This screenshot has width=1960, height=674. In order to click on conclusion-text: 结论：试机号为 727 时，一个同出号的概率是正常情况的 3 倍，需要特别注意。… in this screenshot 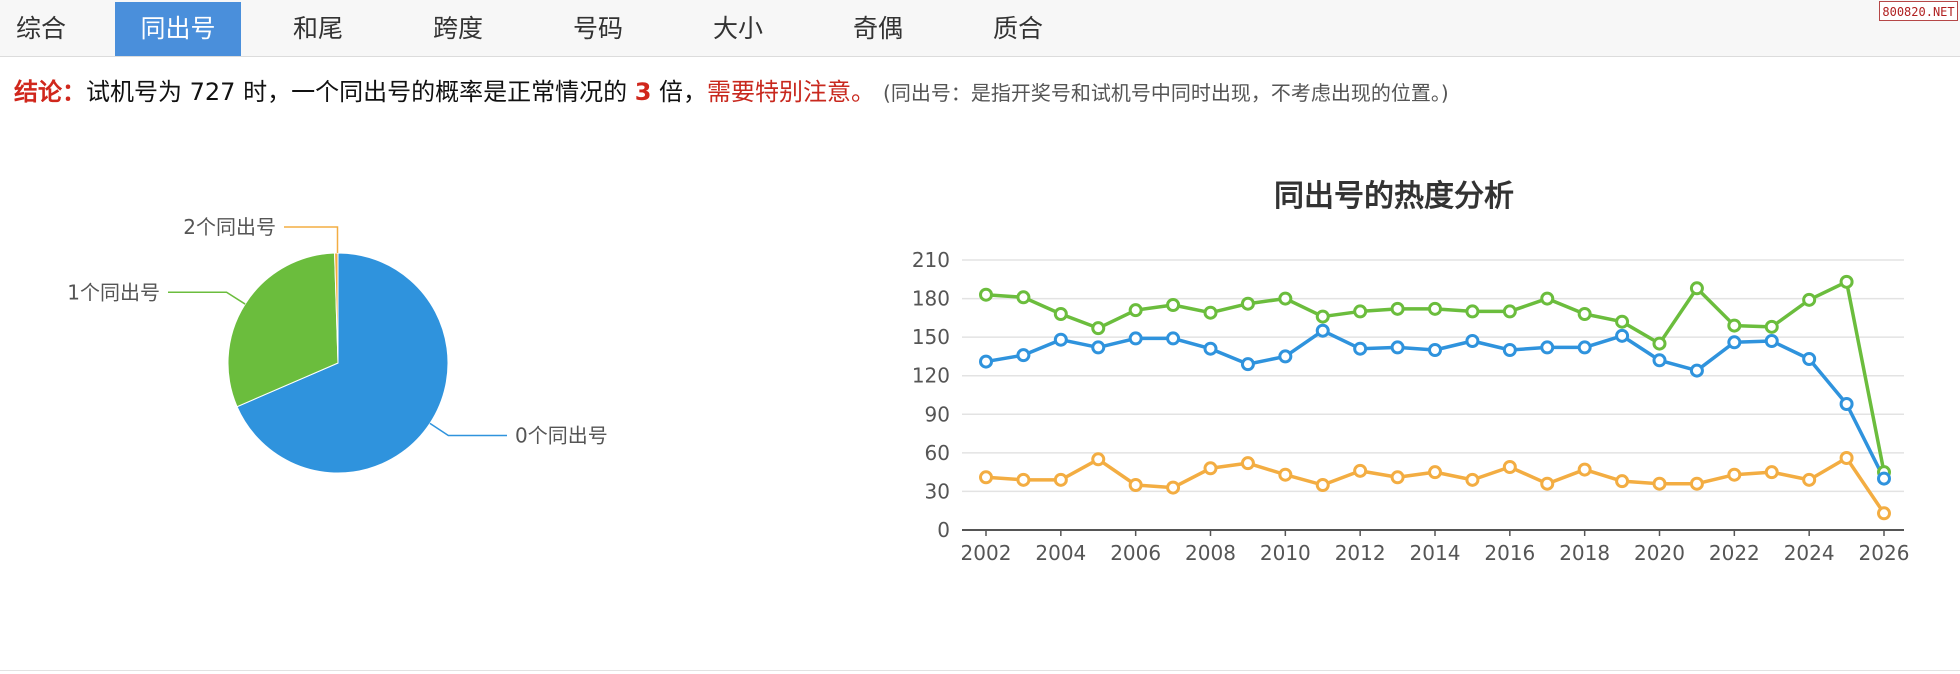, I will do `click(731, 92)`.